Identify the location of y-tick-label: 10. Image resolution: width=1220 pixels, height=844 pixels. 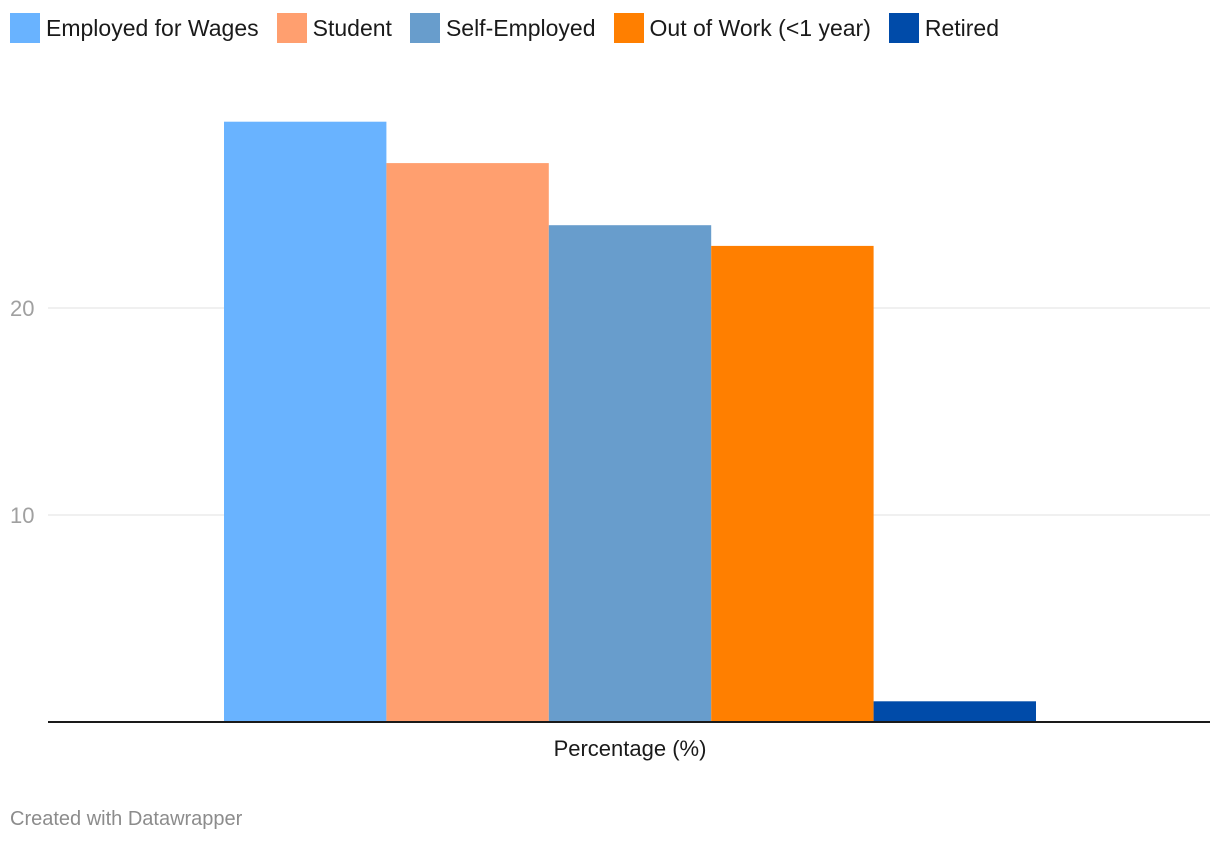
(22, 515).